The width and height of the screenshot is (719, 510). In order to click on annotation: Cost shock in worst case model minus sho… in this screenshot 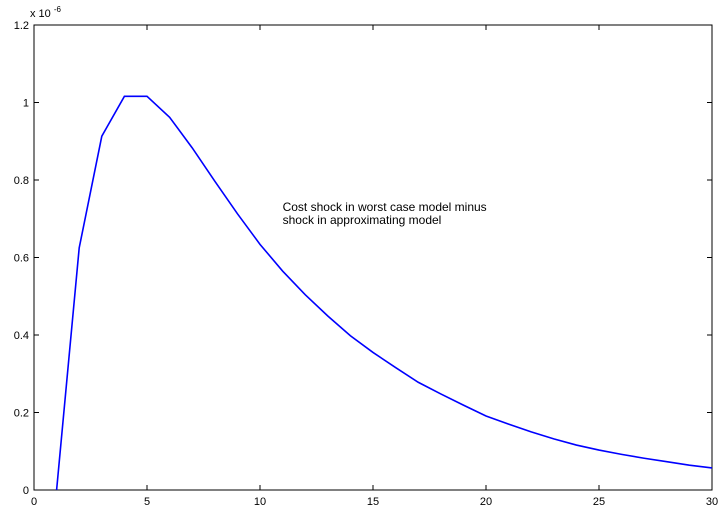, I will do `click(386, 213)`.